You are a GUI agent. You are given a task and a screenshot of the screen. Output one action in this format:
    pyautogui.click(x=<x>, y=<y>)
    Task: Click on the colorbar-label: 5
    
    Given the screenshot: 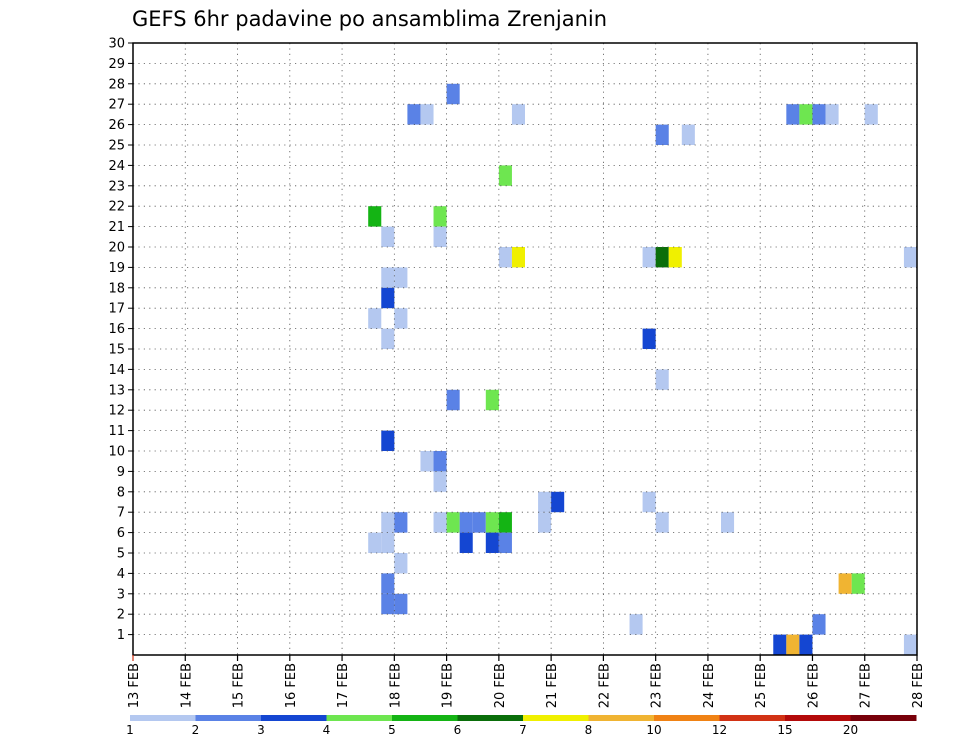 What is the action you would take?
    pyautogui.click(x=392, y=730)
    